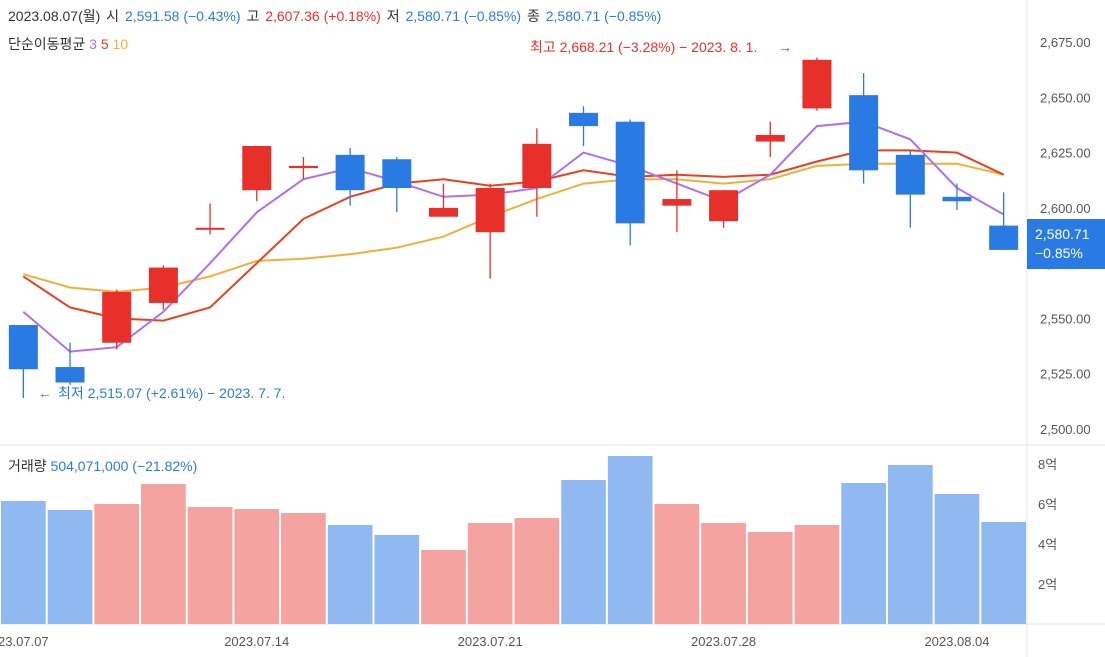 The width and height of the screenshot is (1105, 657). What do you see at coordinates (120, 44) in the screenshot?
I see `ma10-legend: 10` at bounding box center [120, 44].